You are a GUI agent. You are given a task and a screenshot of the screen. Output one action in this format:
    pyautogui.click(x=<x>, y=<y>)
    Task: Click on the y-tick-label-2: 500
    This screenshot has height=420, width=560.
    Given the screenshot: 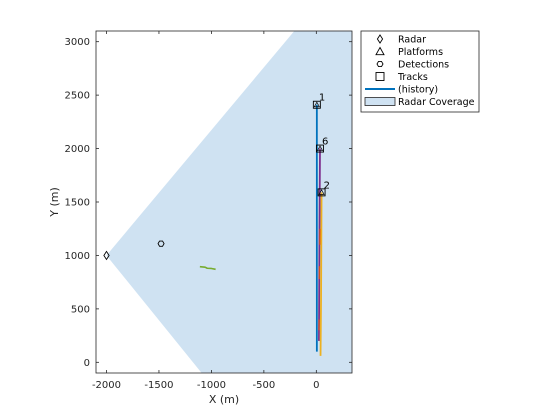 What is the action you would take?
    pyautogui.click(x=80, y=309)
    